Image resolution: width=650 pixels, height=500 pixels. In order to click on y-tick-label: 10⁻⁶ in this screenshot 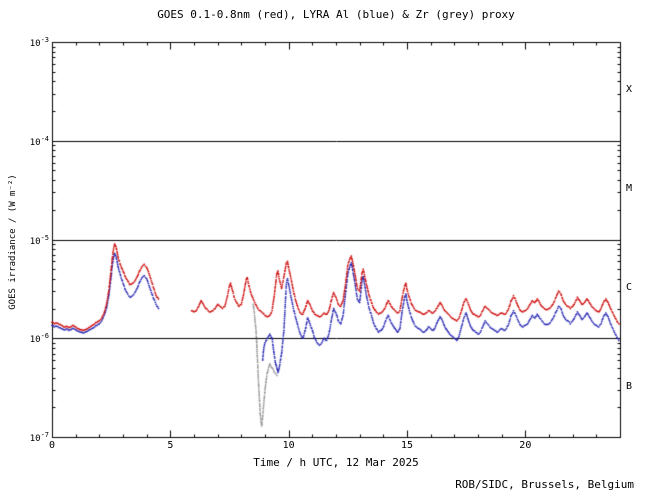, I will do `click(39, 339)`.